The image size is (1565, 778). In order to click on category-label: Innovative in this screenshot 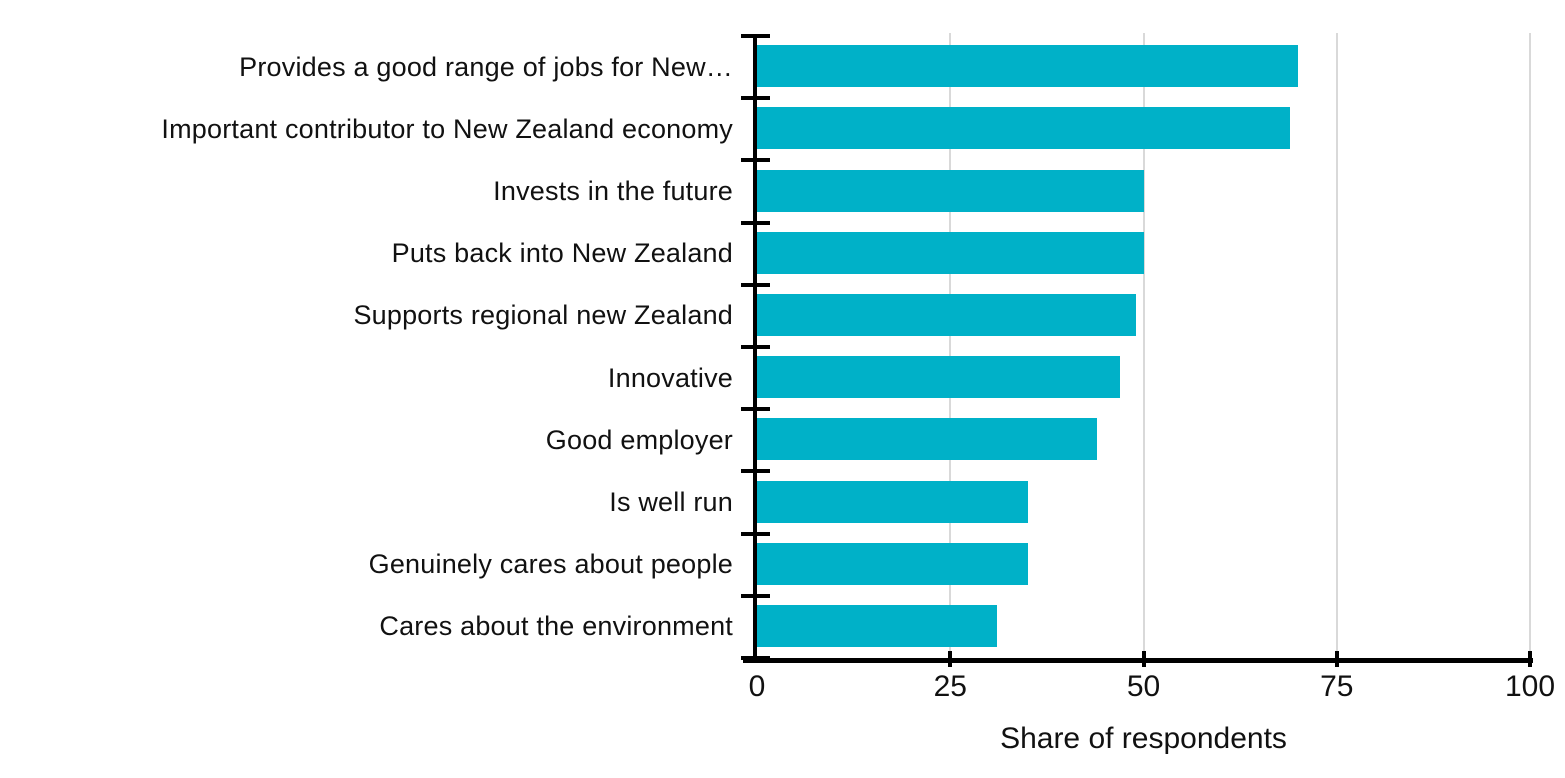, I will do `click(670, 377)`.